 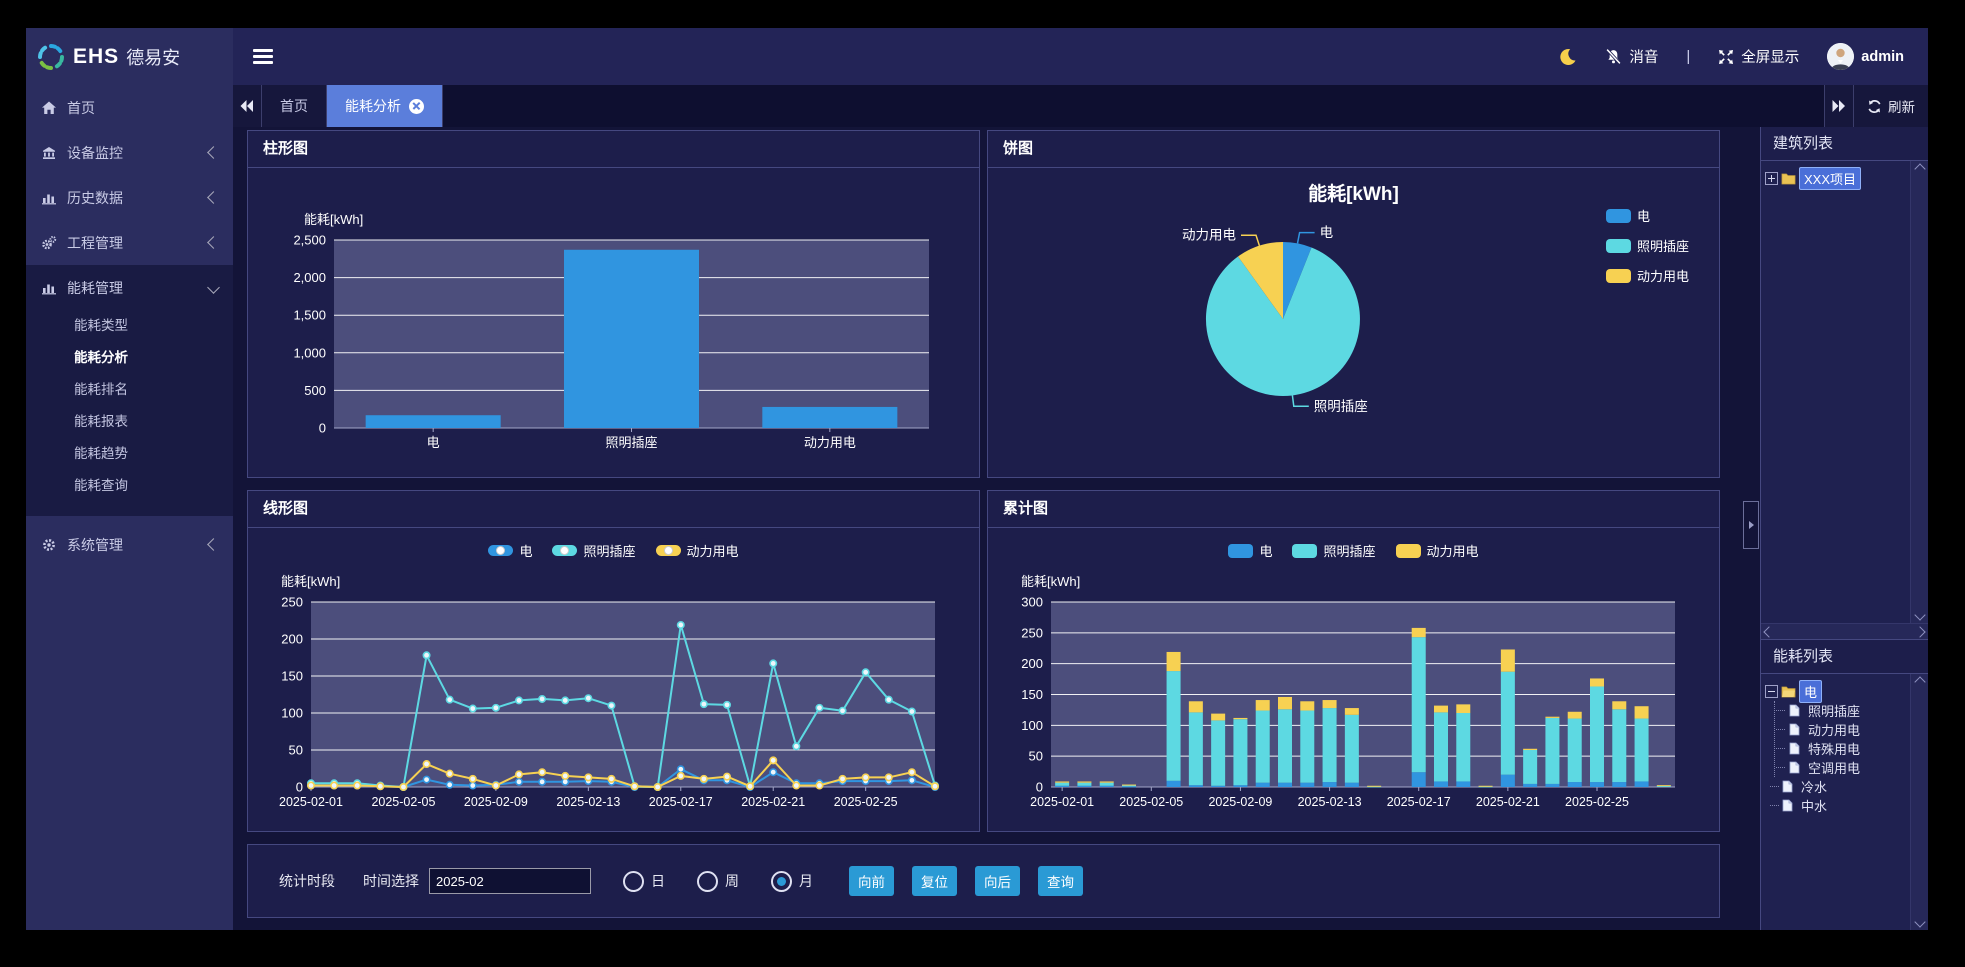 I want to click on legend-item: 照明插座, so click(x=594, y=550).